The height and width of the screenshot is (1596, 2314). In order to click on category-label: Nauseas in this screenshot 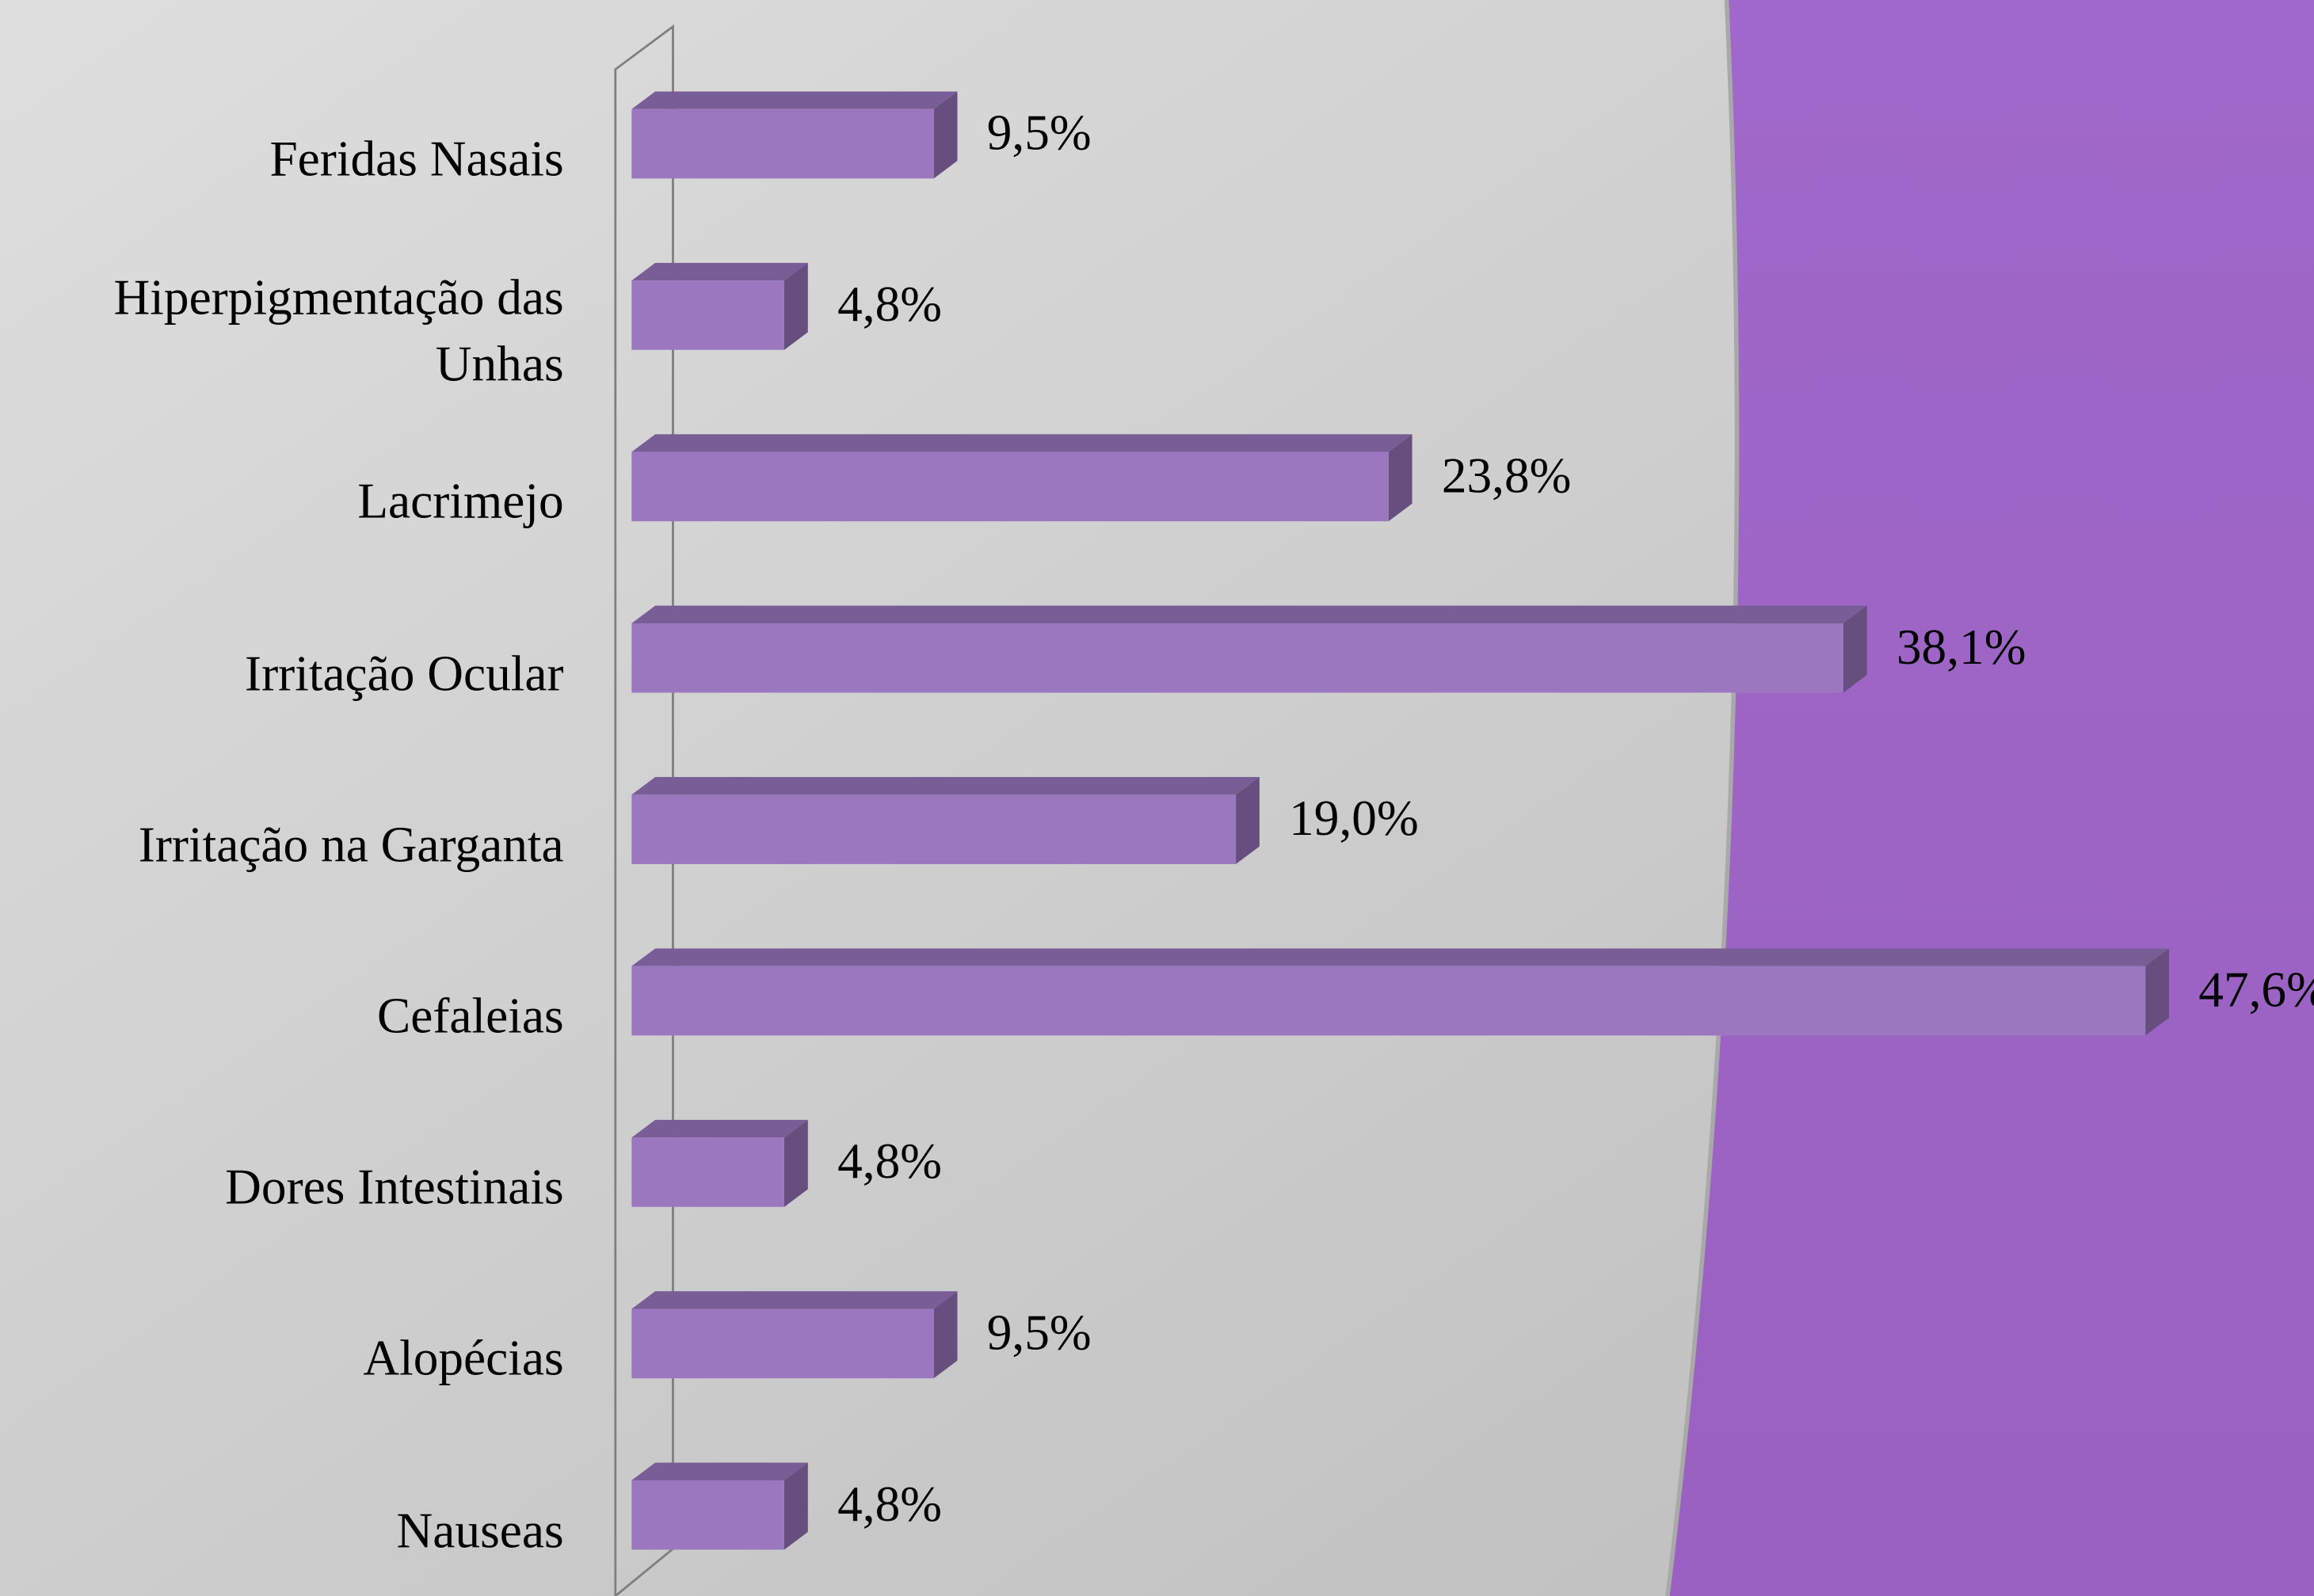, I will do `click(480, 1531)`.